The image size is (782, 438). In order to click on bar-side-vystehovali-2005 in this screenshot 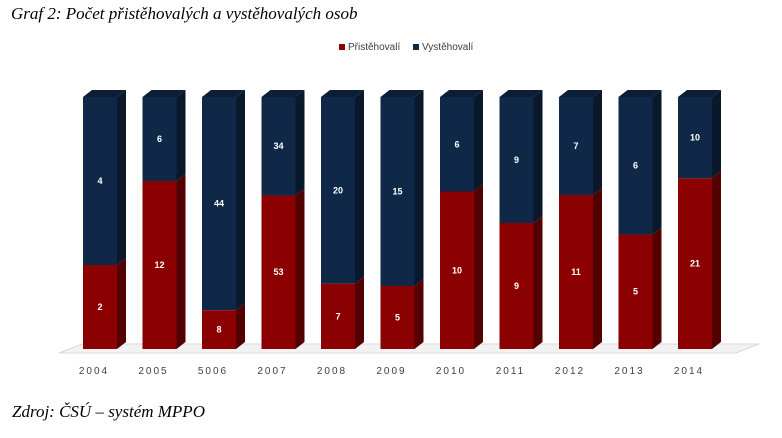, I will do `click(181, 135)`.